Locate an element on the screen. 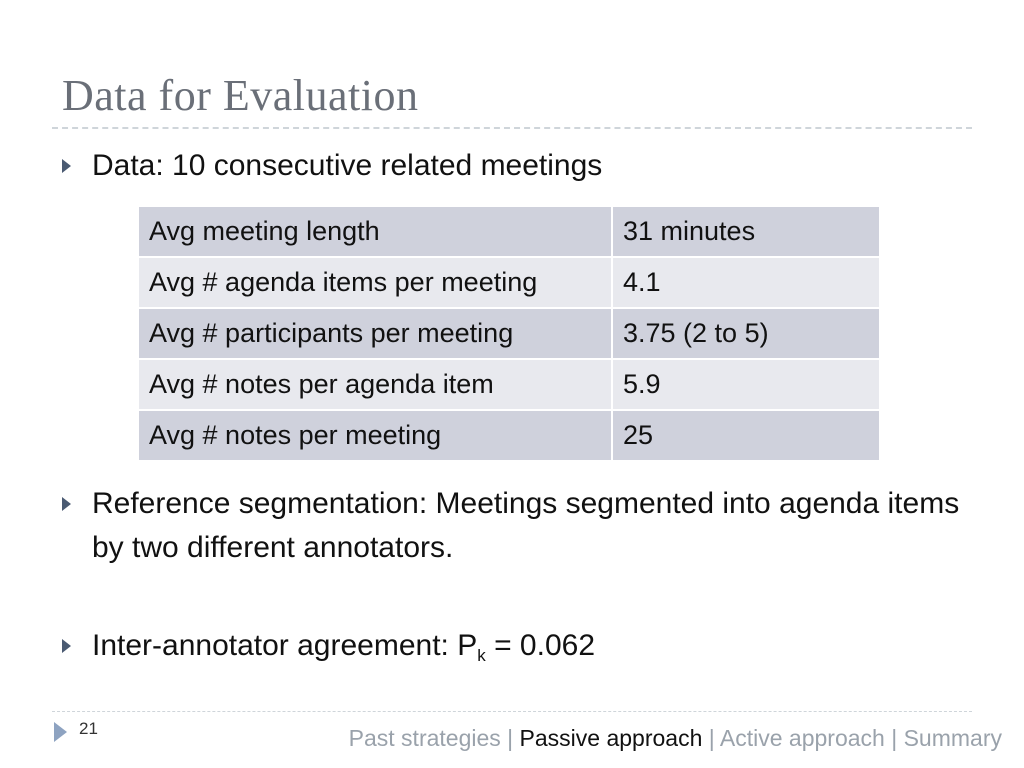  bullet-text: Inter-annotator agreement: Pk = 0.062 is located at coordinates (343, 646).